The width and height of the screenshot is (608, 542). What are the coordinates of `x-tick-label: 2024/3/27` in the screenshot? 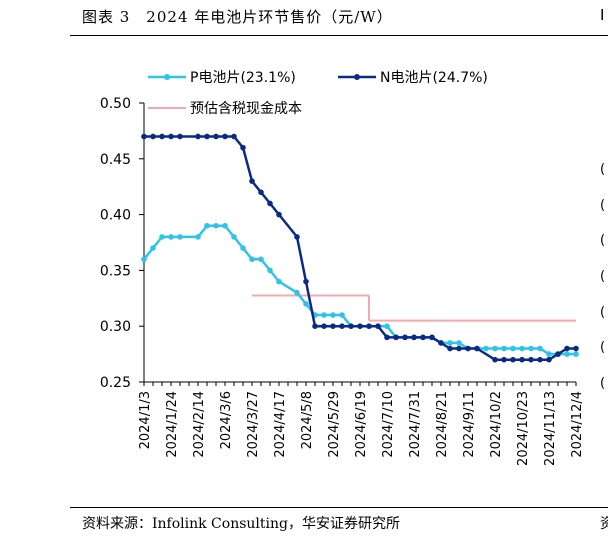 It's located at (253, 424).